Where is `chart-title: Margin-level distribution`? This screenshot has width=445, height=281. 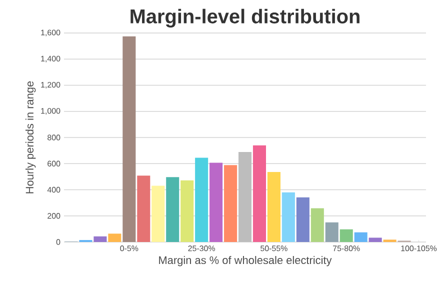
chart-title: Margin-level distribution is located at coordinates (245, 18).